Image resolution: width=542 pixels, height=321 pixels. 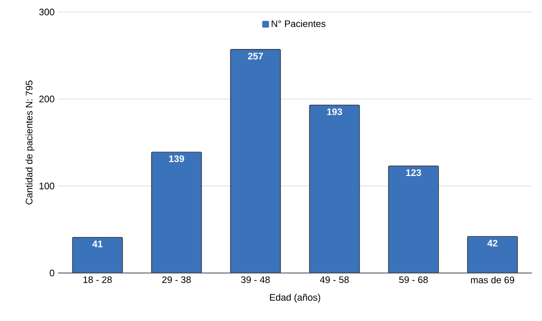 What do you see at coordinates (97, 280) in the screenshot?
I see `x-tick-label: 18 - 28` at bounding box center [97, 280].